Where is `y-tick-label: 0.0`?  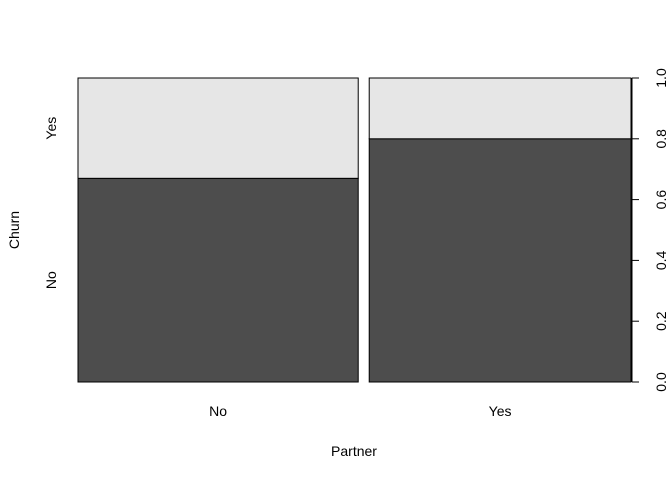
y-tick-label: 0.0 is located at coordinates (661, 382).